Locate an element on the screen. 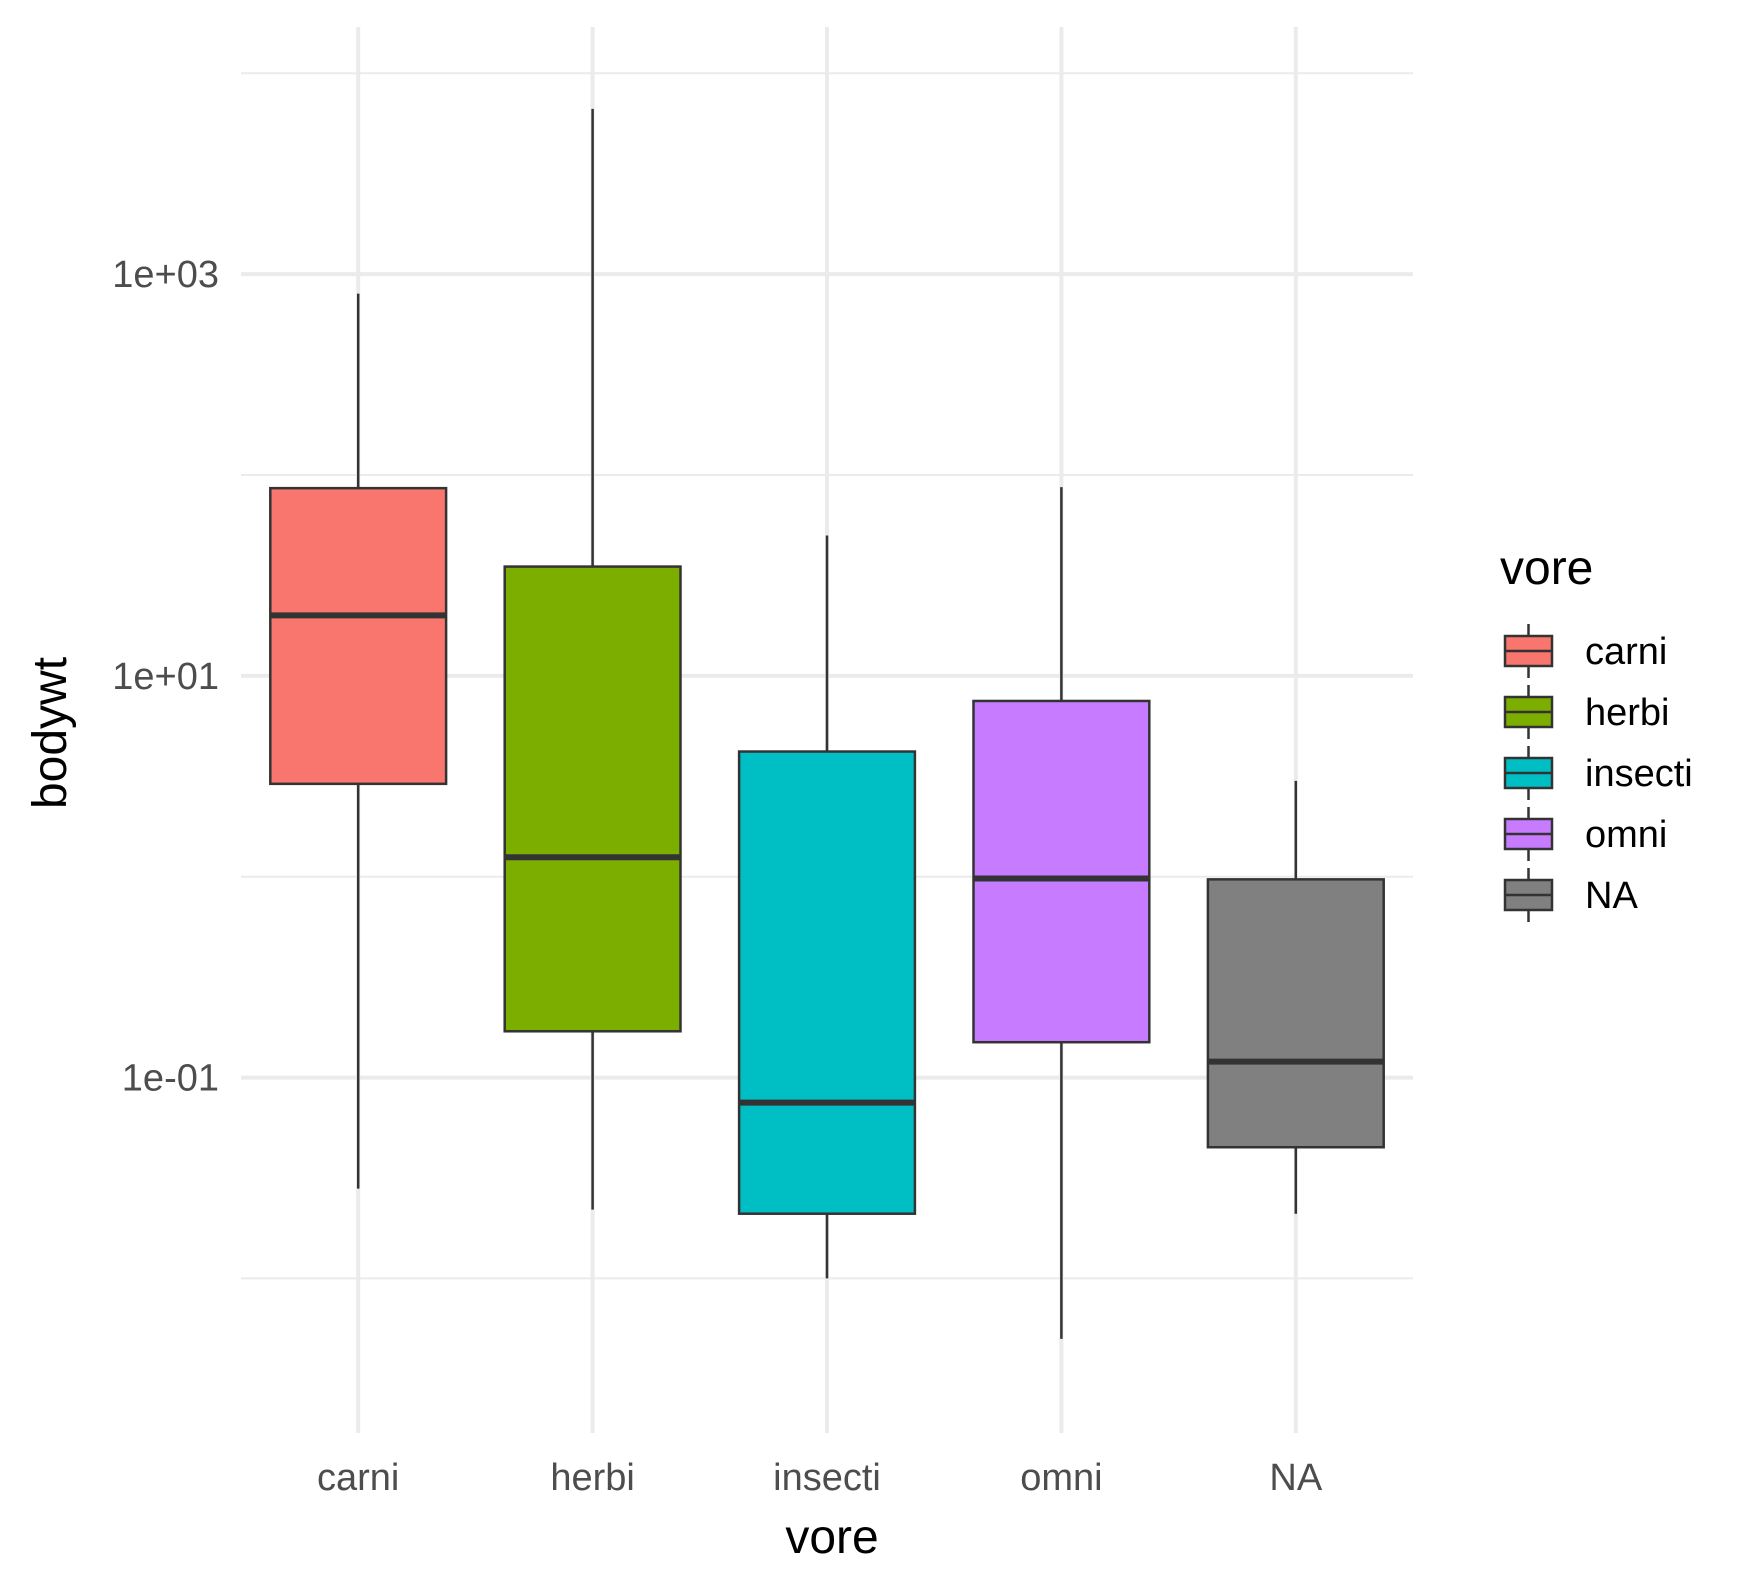 The image size is (1764, 1587). box-carni is located at coordinates (358, 741).